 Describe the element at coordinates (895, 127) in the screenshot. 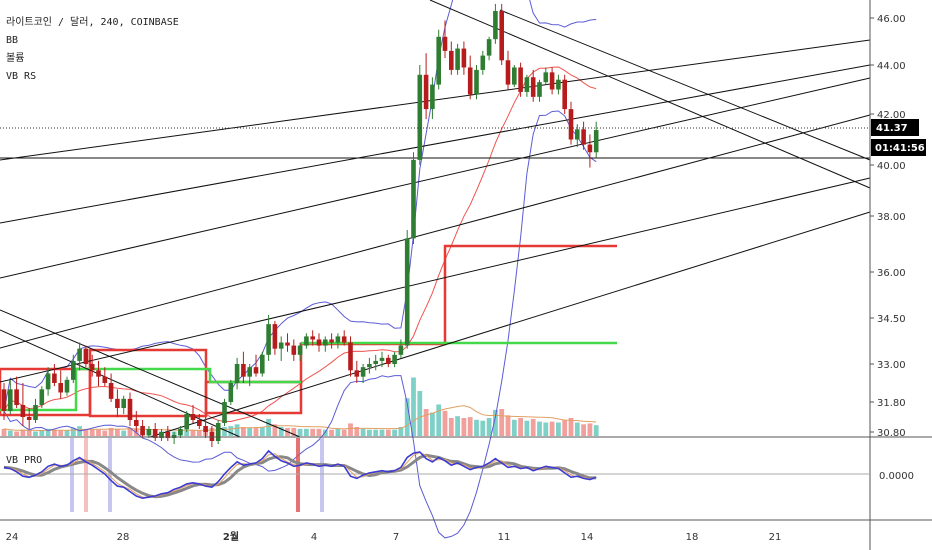

I see `current-price-badge: 41.37` at that location.